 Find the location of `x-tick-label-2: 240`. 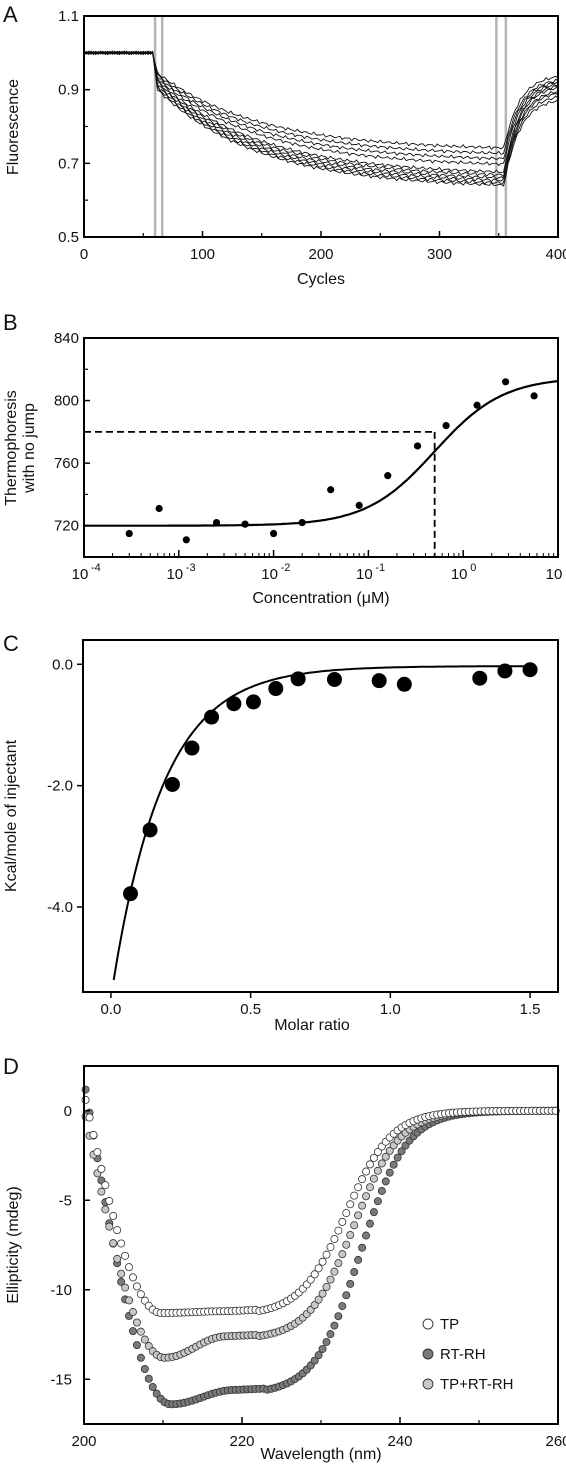

x-tick-label-2: 240 is located at coordinates (399, 1441).